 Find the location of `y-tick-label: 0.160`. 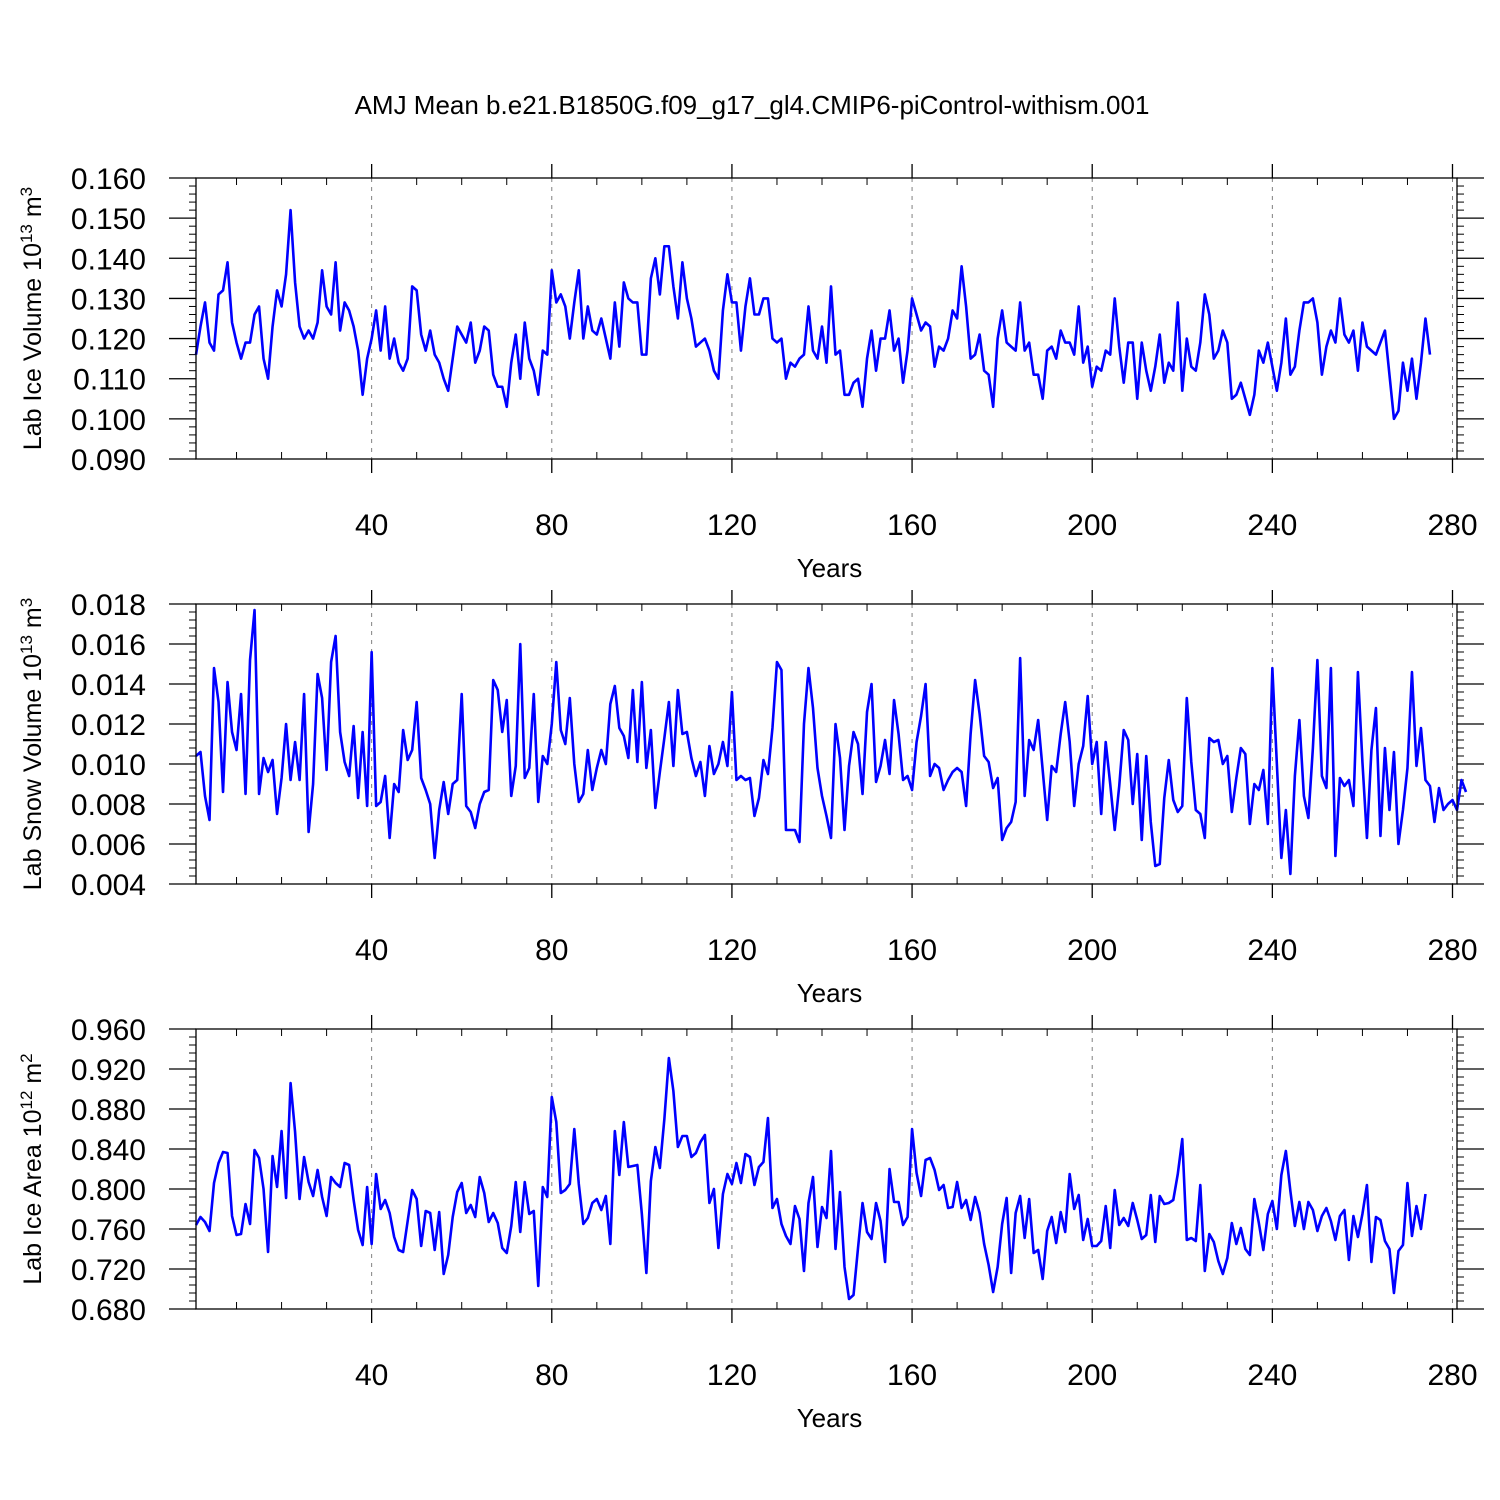

y-tick-label: 0.160 is located at coordinates (108, 179).